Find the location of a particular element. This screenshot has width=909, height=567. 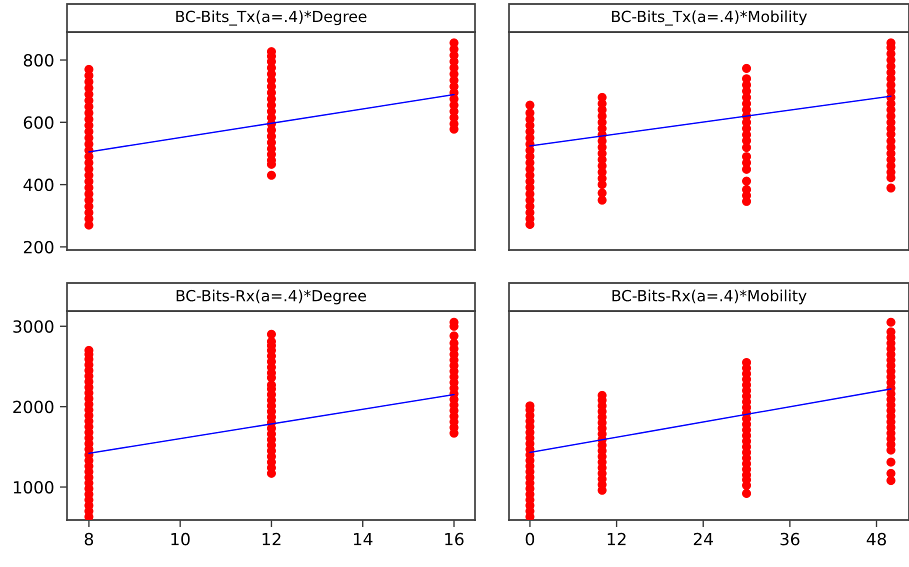

chart-title: BC-Bits_Tx(a=.4)*Degree is located at coordinates (271, 18).